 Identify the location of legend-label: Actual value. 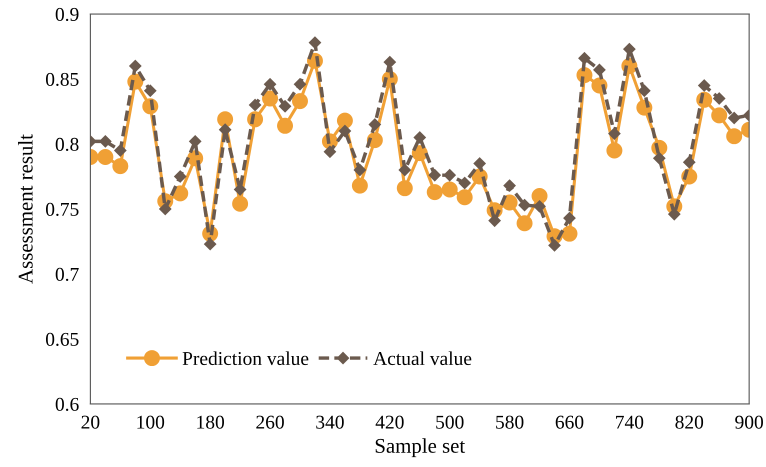
(422, 358).